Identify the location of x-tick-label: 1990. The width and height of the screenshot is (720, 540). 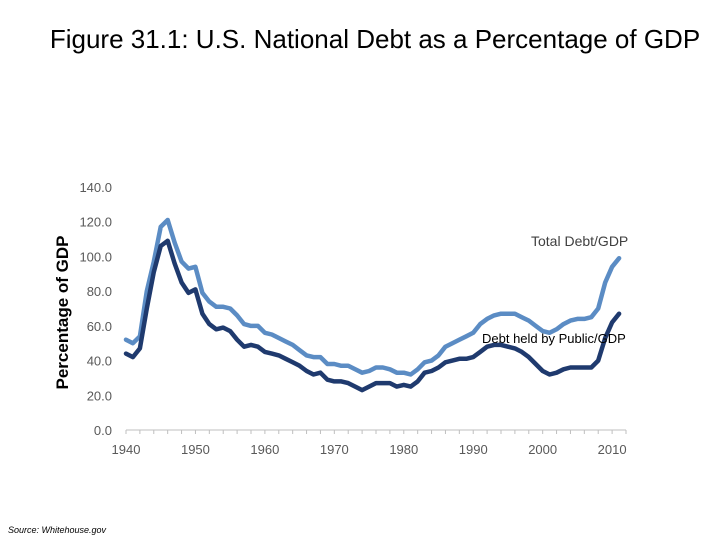
(473, 449).